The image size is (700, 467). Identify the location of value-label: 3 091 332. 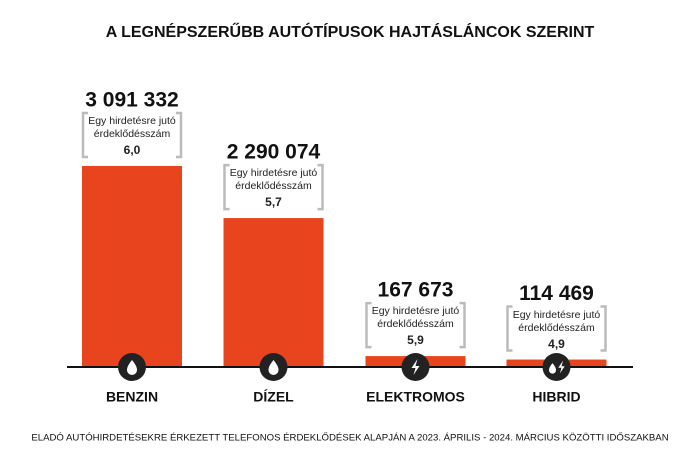
(131, 100).